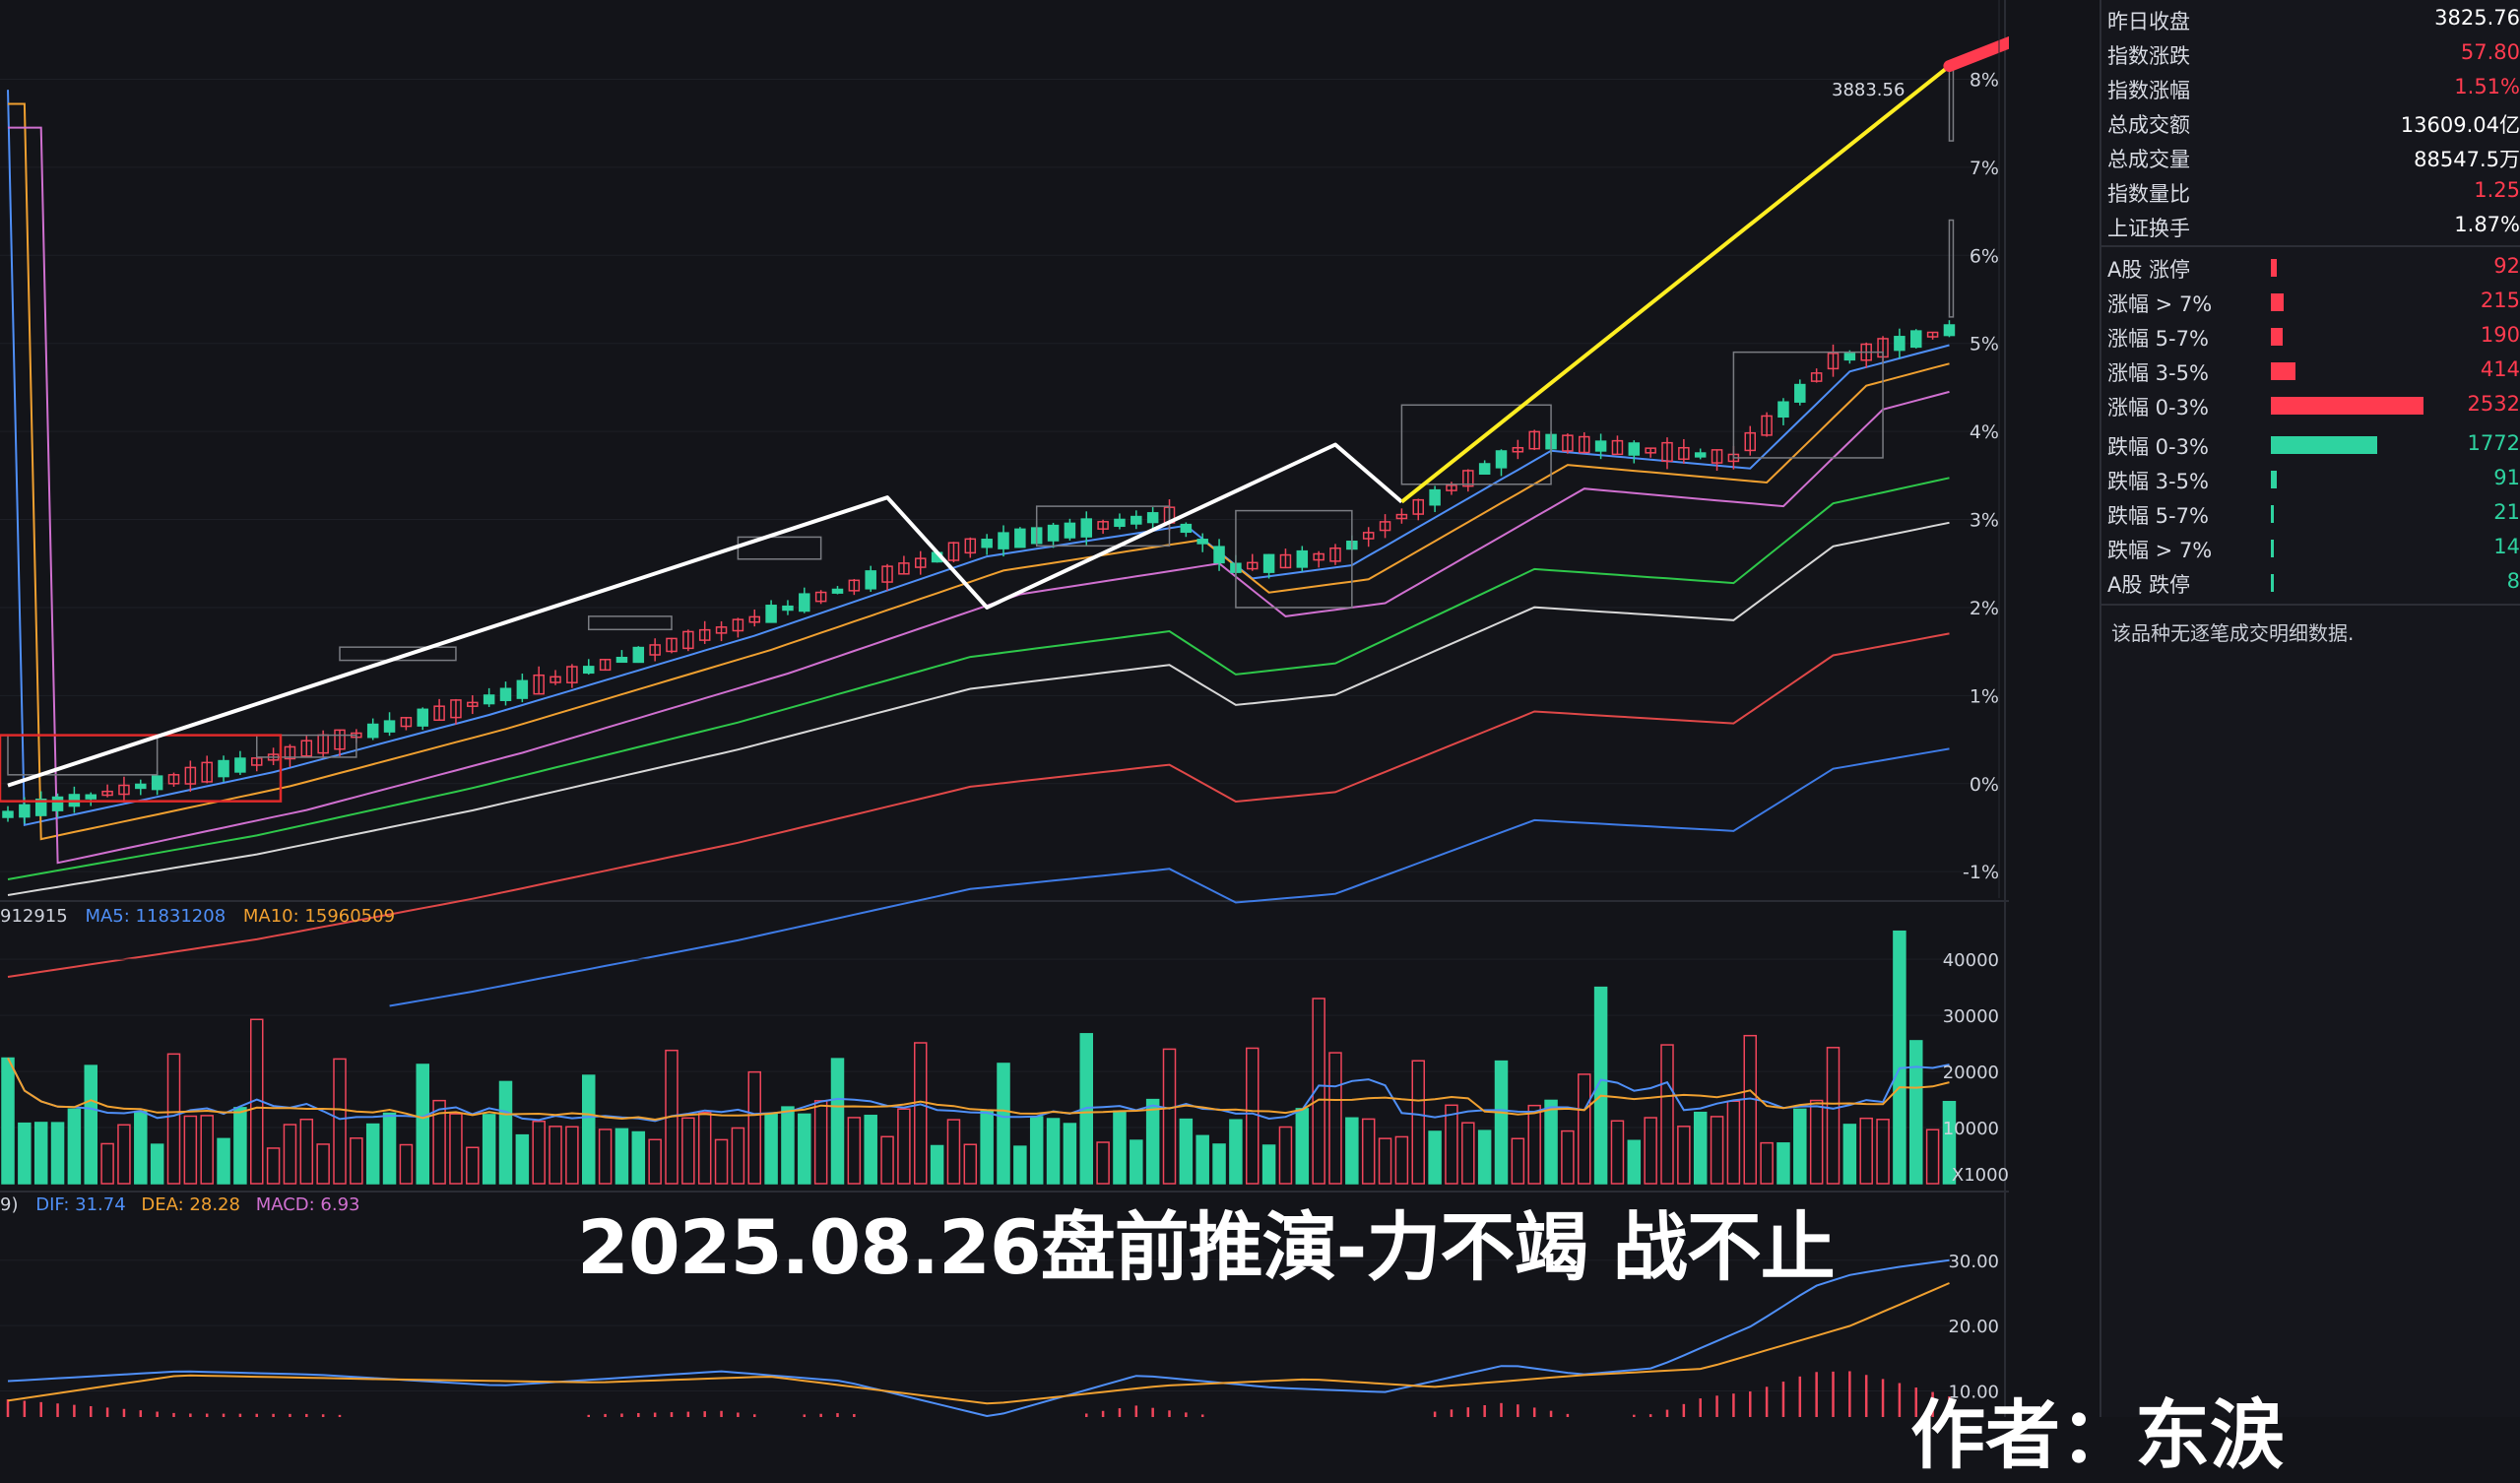 Image resolution: width=2520 pixels, height=1483 pixels. What do you see at coordinates (978, 1343) in the screenshot?
I see `macd-line` at bounding box center [978, 1343].